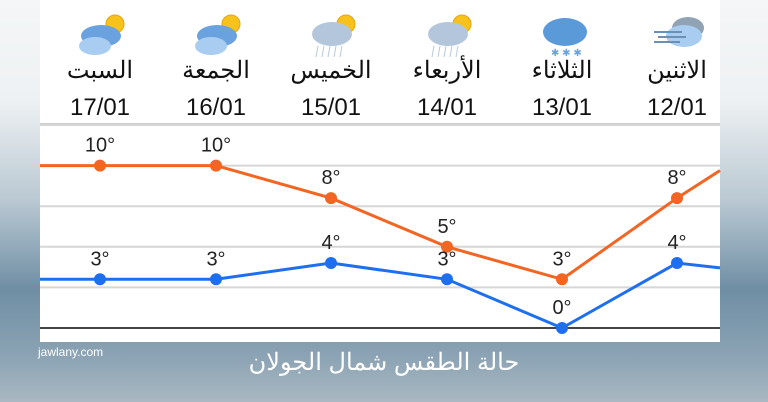 The width and height of the screenshot is (768, 402). Describe the element at coordinates (100, 107) in the screenshot. I see `day-date: 17/01` at that location.